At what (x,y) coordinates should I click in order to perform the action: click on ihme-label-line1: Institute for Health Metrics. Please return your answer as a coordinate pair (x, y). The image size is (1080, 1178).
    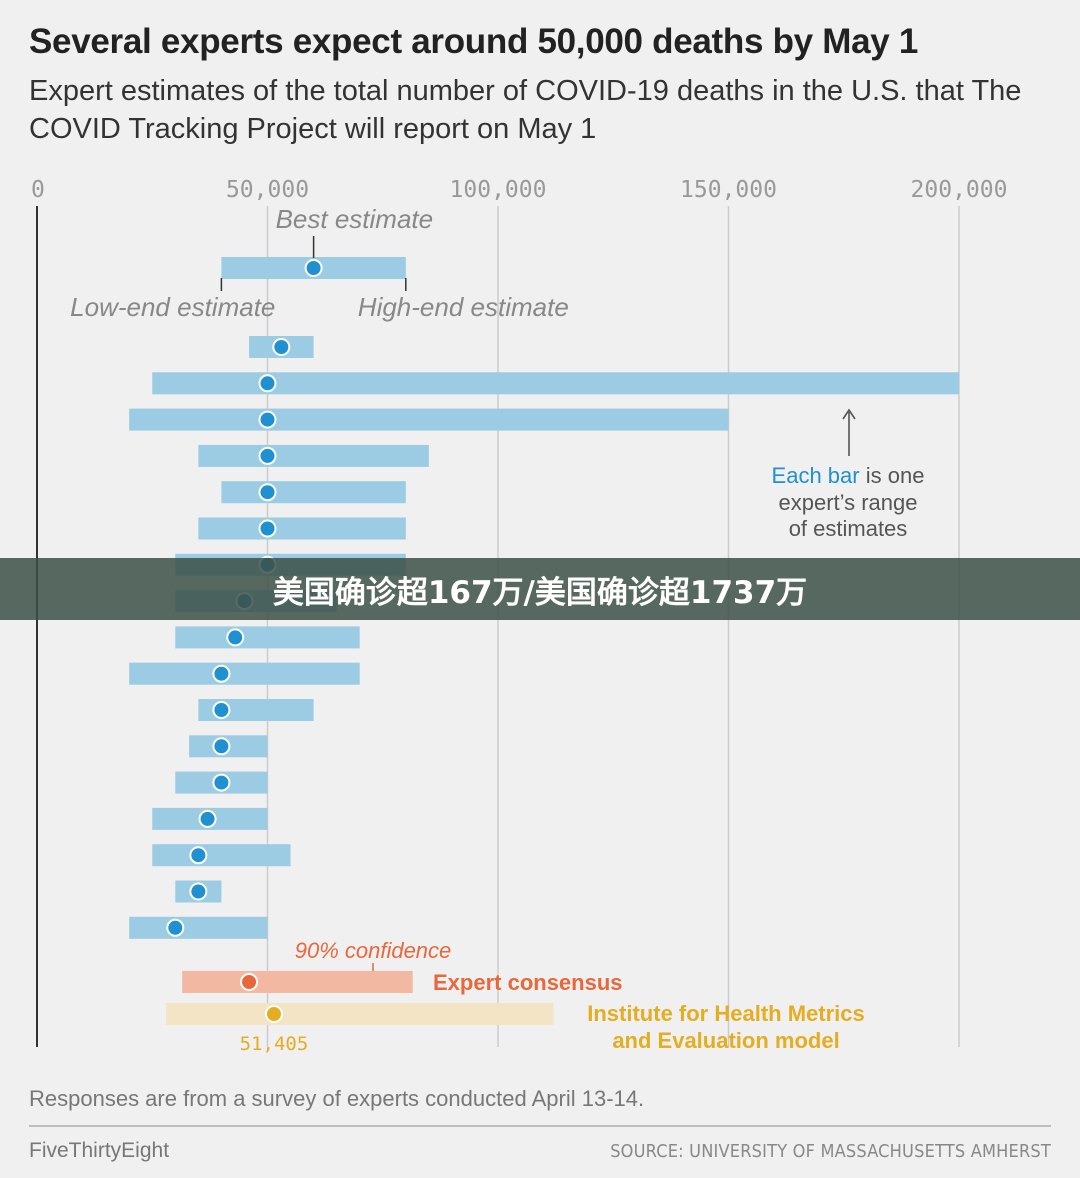
    Looking at the image, I should click on (725, 1013).